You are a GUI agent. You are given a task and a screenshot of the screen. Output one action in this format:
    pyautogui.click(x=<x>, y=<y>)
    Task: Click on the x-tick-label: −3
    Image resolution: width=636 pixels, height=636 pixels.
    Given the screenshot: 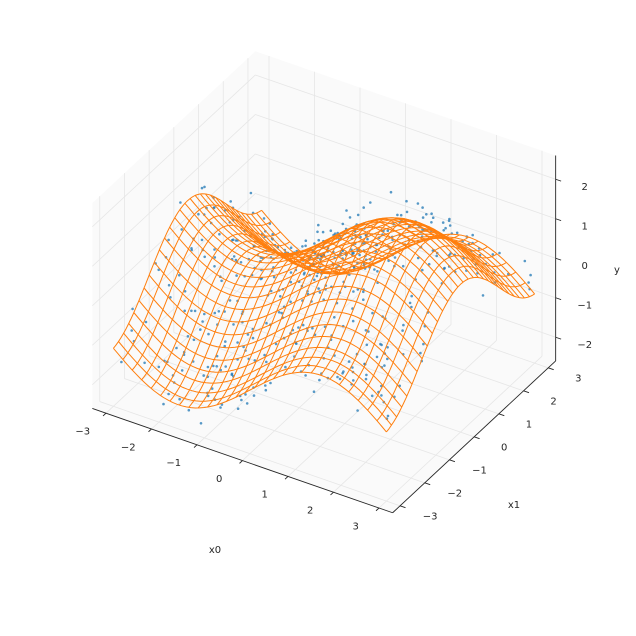 What is the action you would take?
    pyautogui.click(x=82, y=432)
    